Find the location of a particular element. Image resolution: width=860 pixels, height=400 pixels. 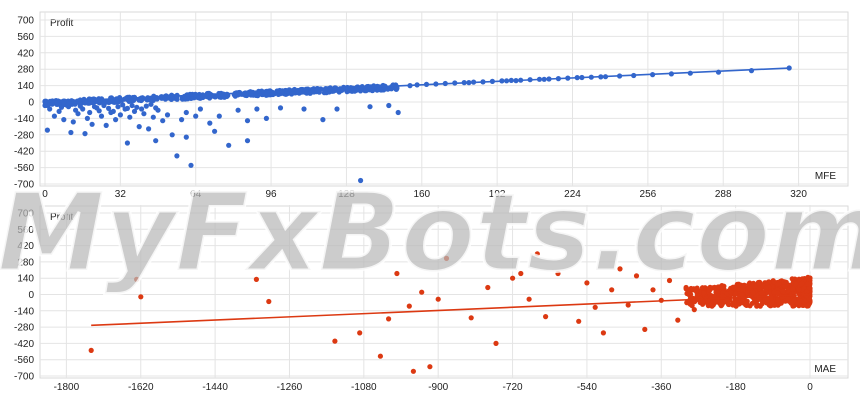

mfe-x-tick-label: 192 is located at coordinates (497, 194).